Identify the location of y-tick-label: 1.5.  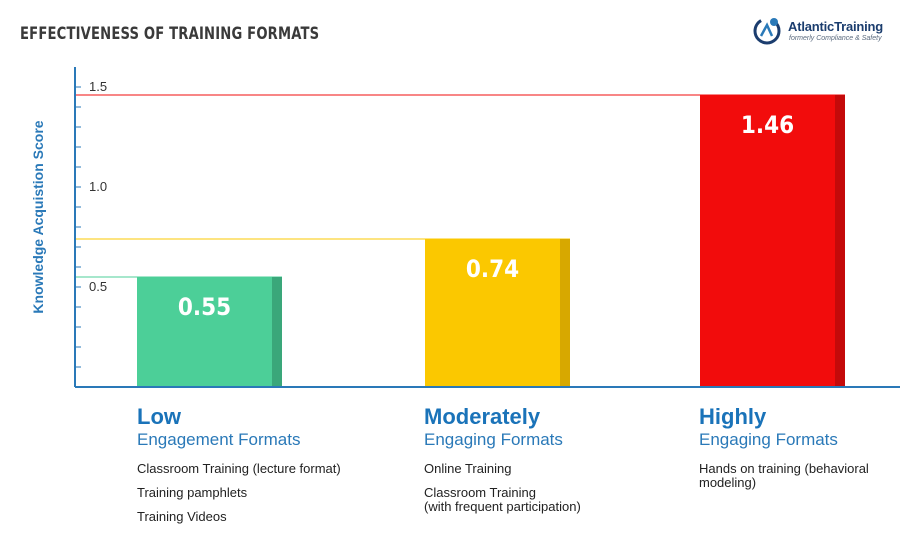
(98, 86).